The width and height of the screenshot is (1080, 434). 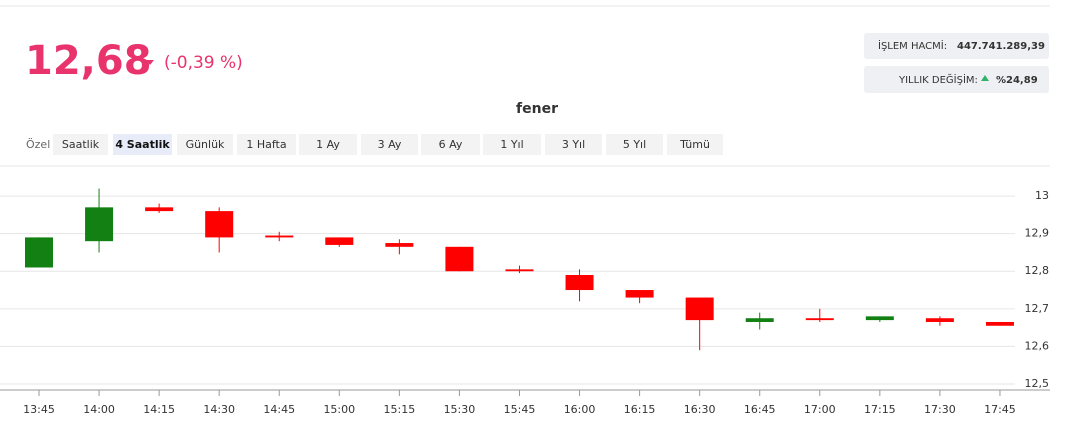 I want to click on x-tick-label: 14:30, so click(x=219, y=409).